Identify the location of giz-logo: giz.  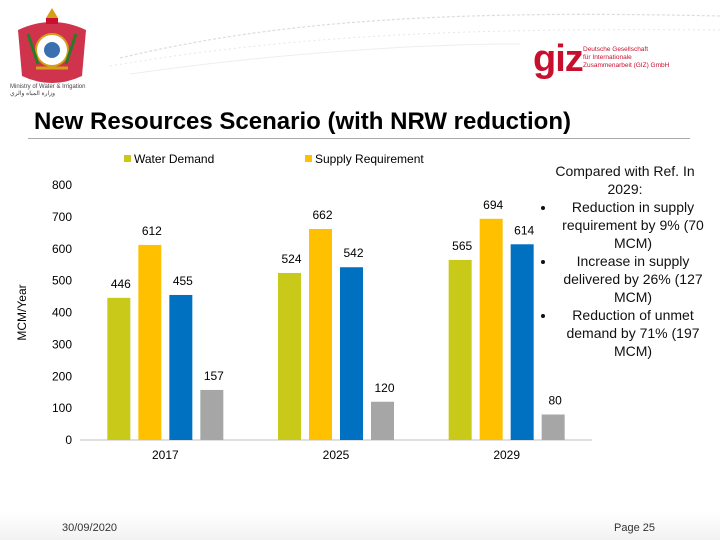
(558, 59).